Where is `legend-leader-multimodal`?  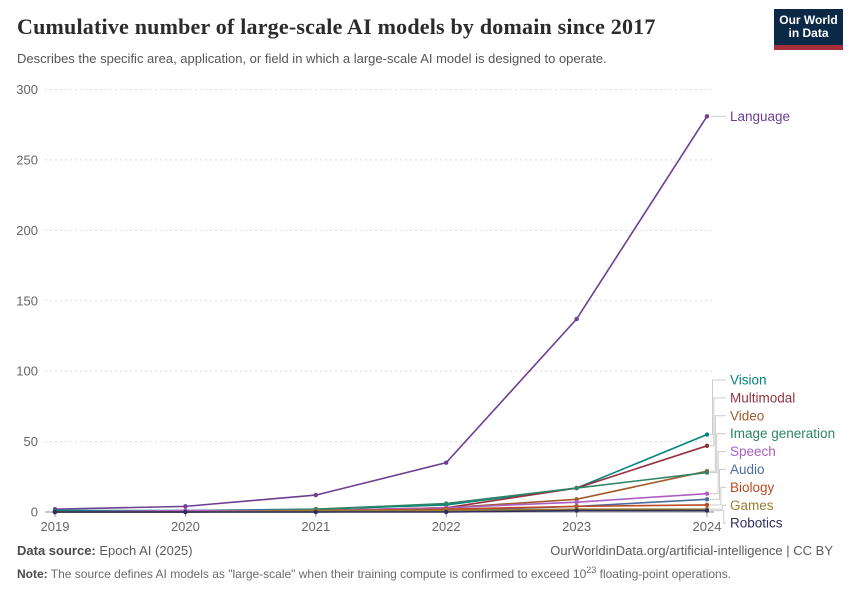 legend-leader-multimodal is located at coordinates (718, 422).